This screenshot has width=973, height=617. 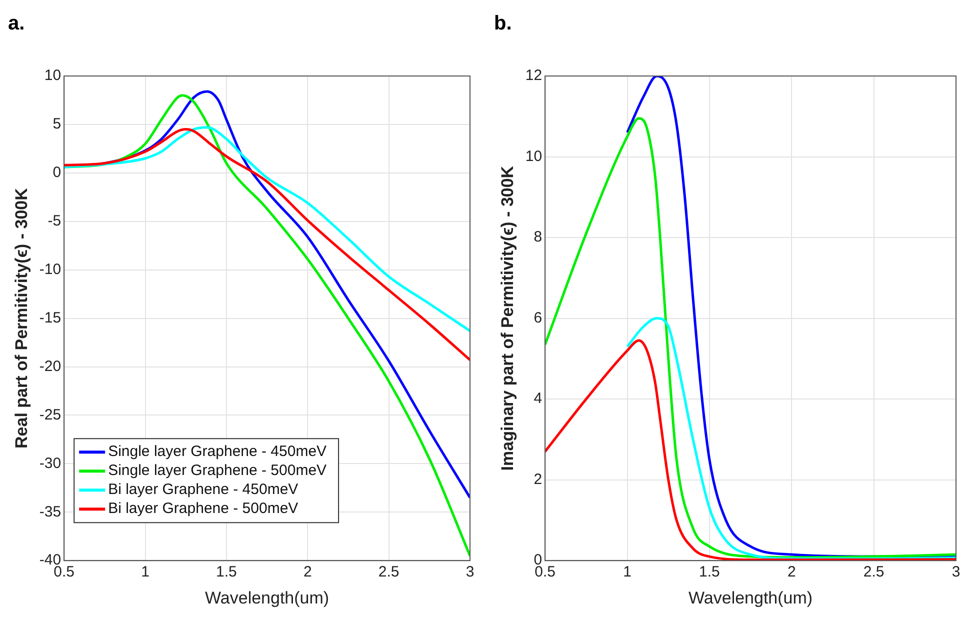 I want to click on y-tick-label: -5, so click(x=55, y=221).